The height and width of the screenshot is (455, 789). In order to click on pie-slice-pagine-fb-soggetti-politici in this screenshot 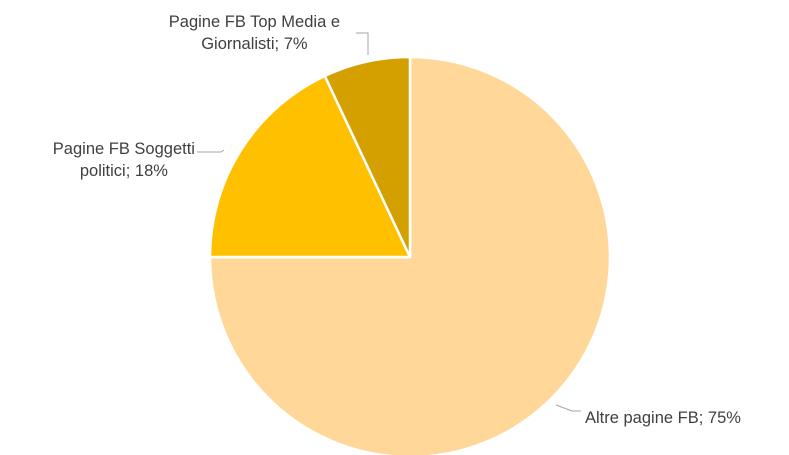, I will do `click(310, 166)`.